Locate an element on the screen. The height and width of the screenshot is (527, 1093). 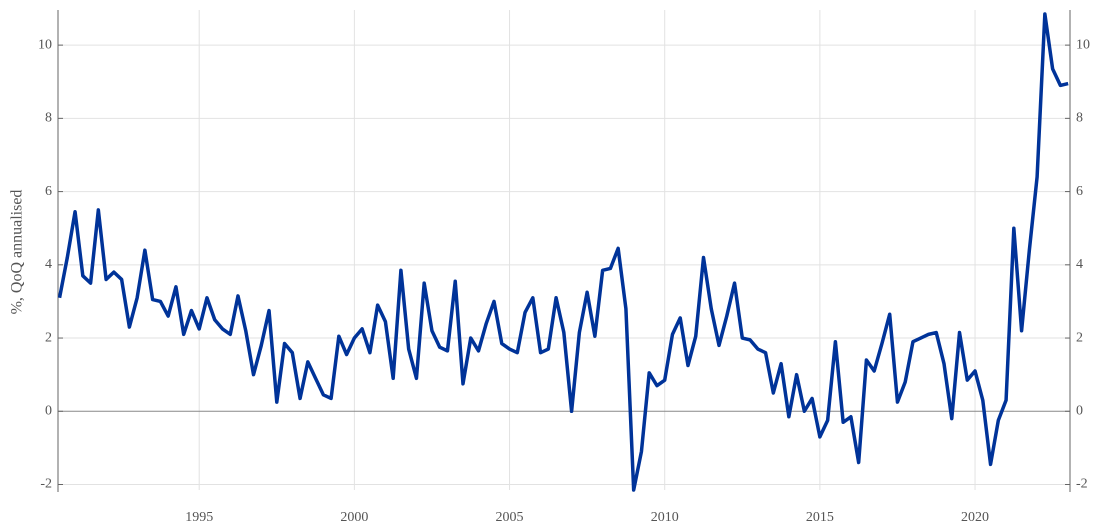
y-tick-label: 6 is located at coordinates (48, 191).